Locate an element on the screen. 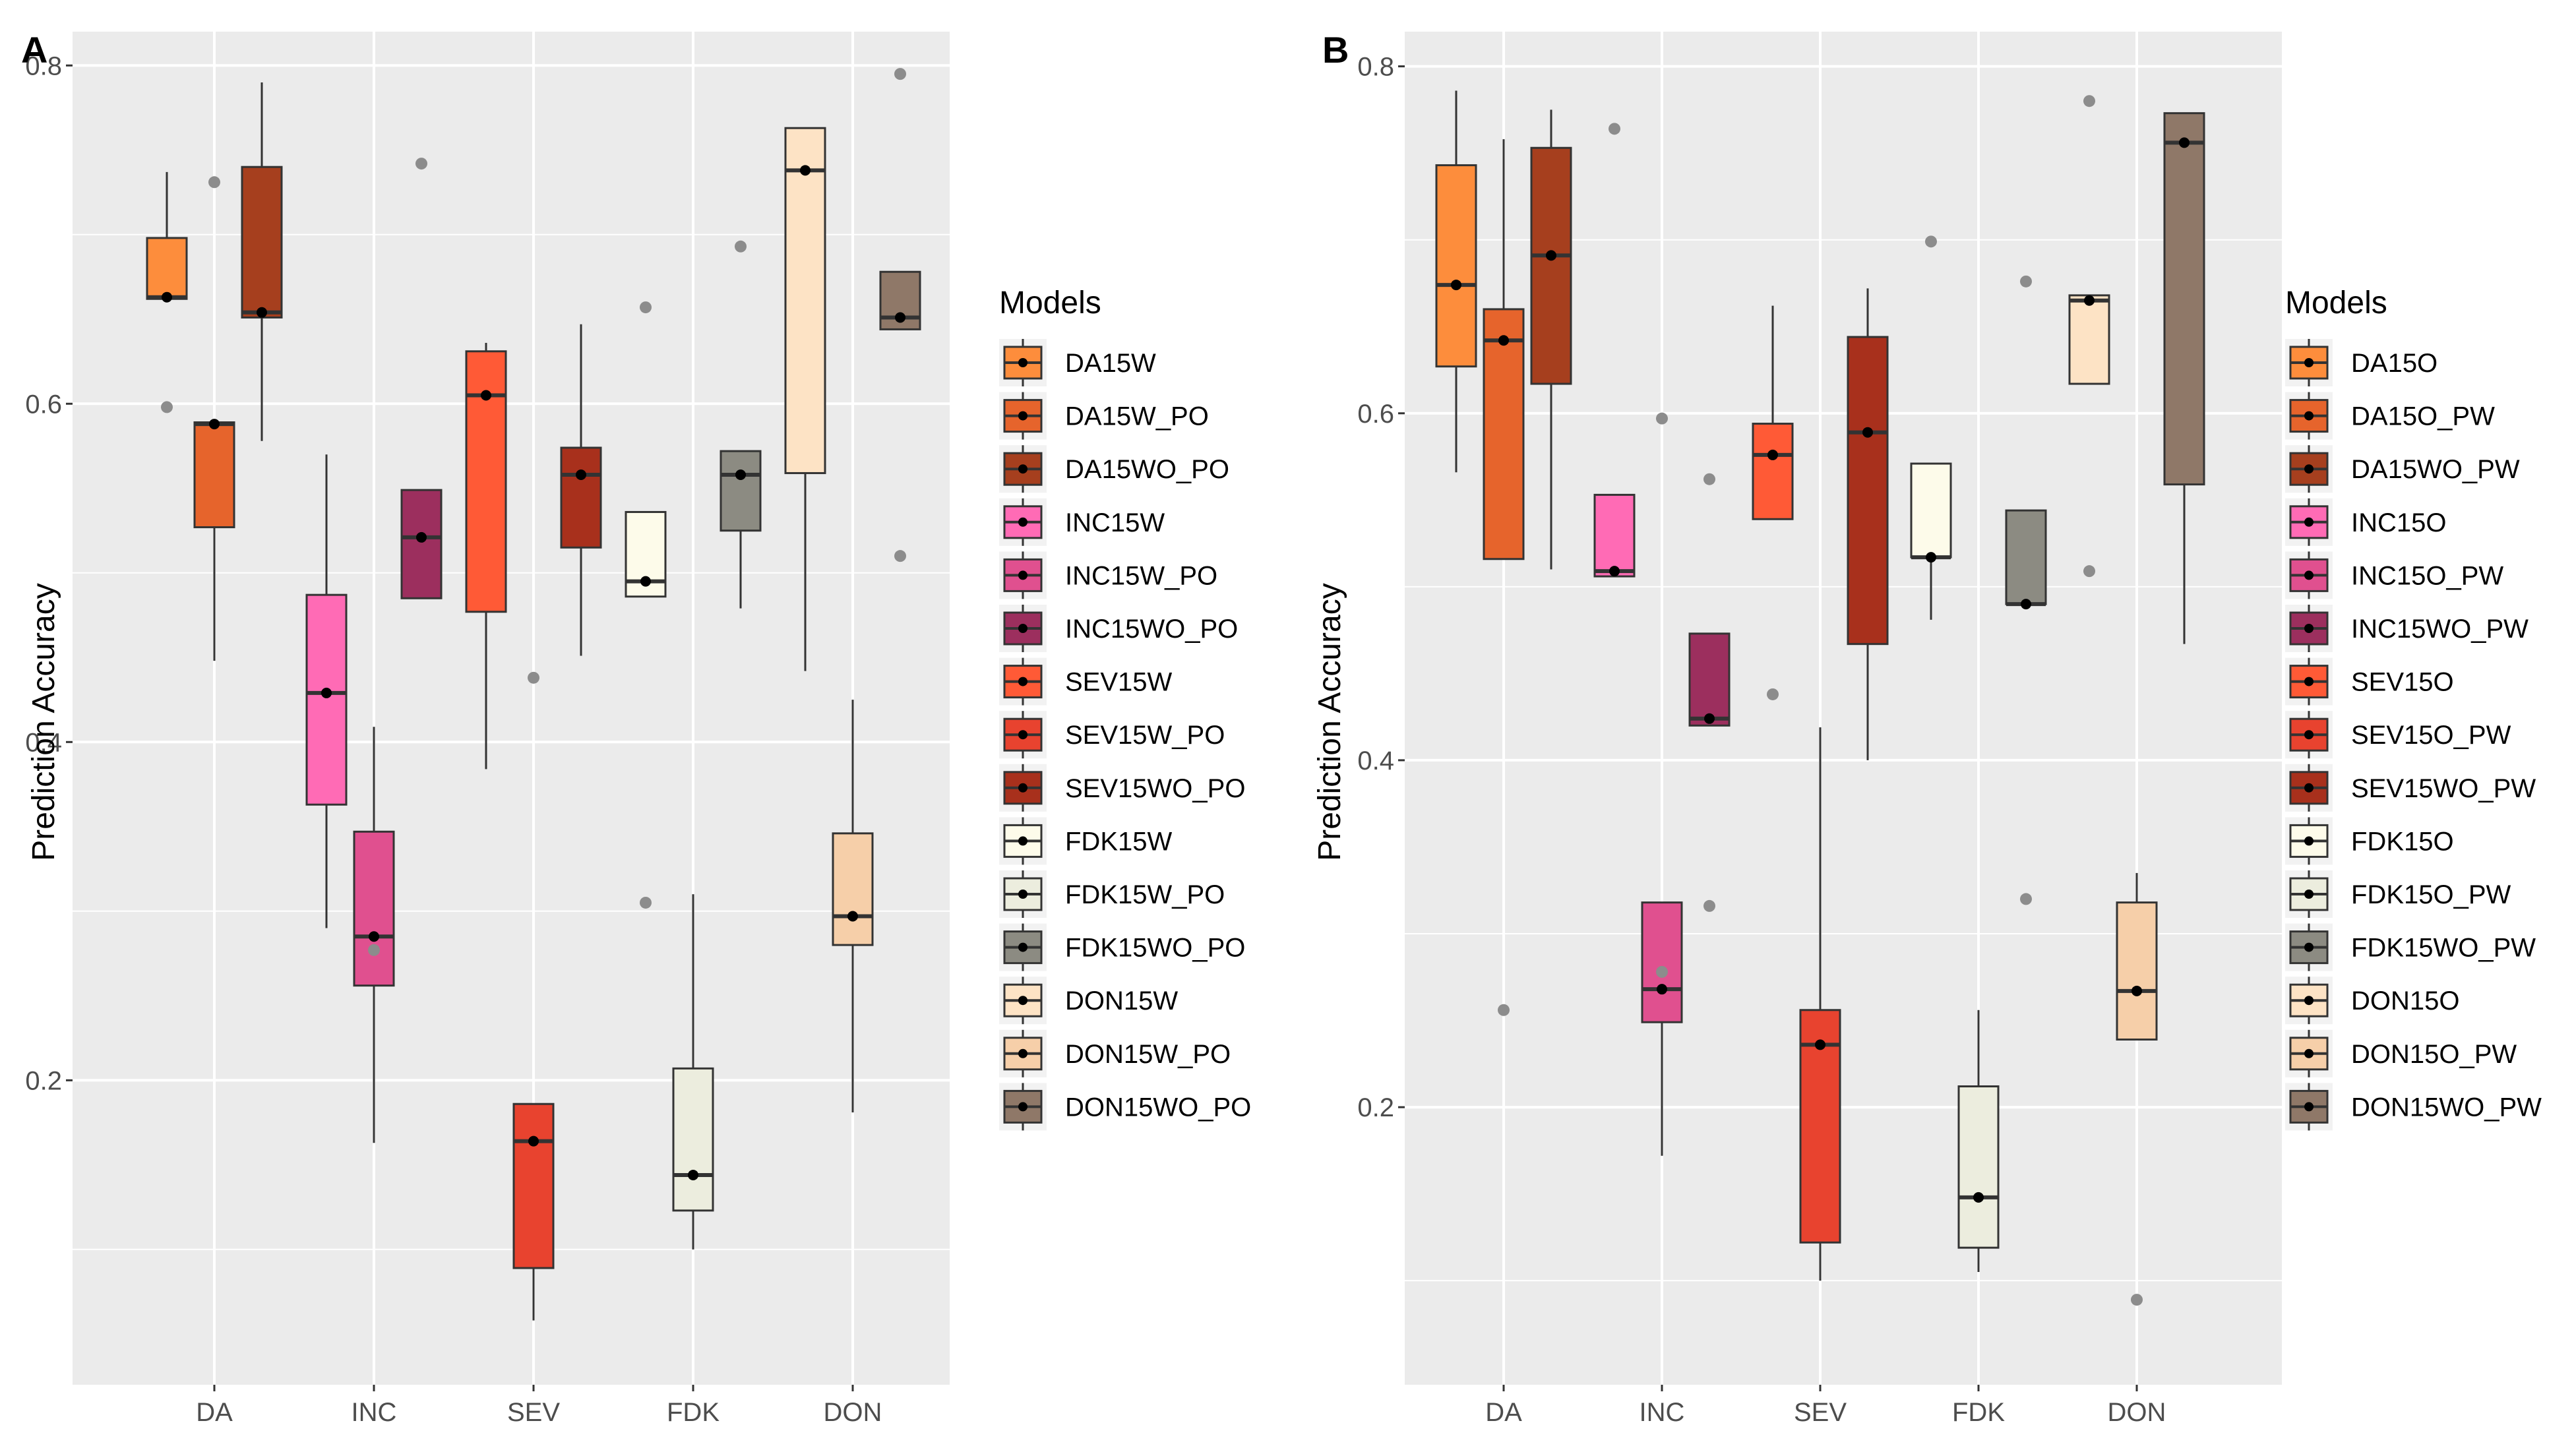 The width and height of the screenshot is (2576, 1452). legend-item: INC15W is located at coordinates (1082, 522).